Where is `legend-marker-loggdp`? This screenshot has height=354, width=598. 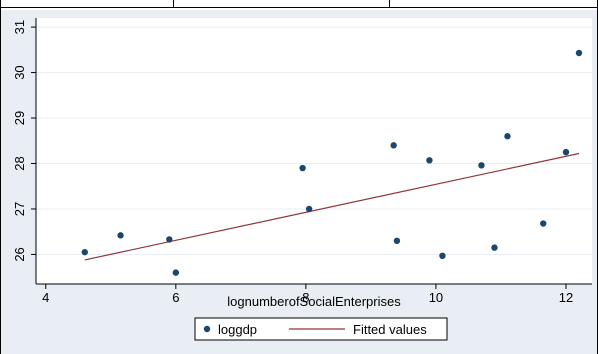 legend-marker-loggdp is located at coordinates (207, 329).